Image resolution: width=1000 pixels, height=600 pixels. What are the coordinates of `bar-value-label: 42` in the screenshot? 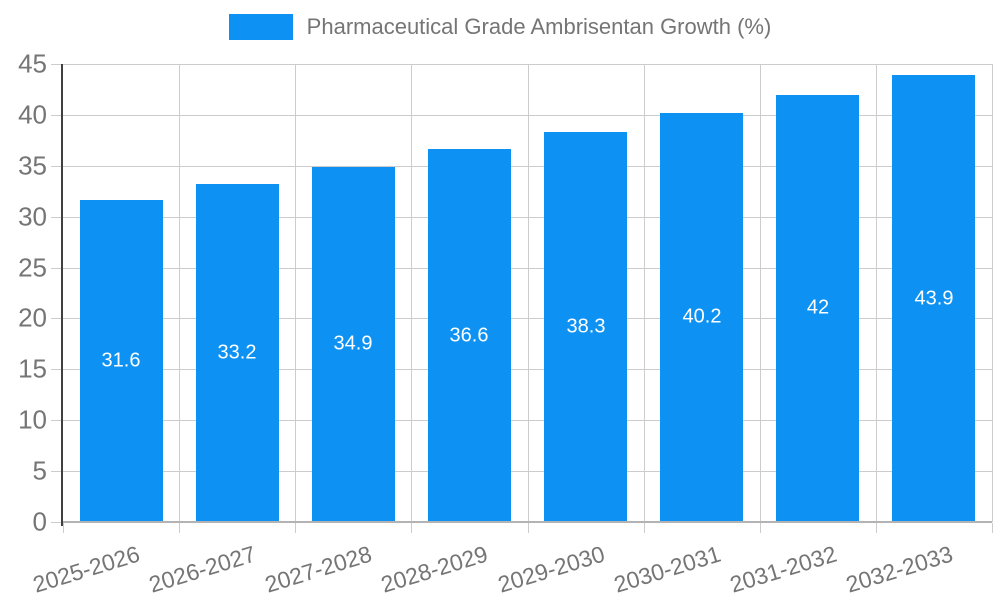 It's located at (818, 307).